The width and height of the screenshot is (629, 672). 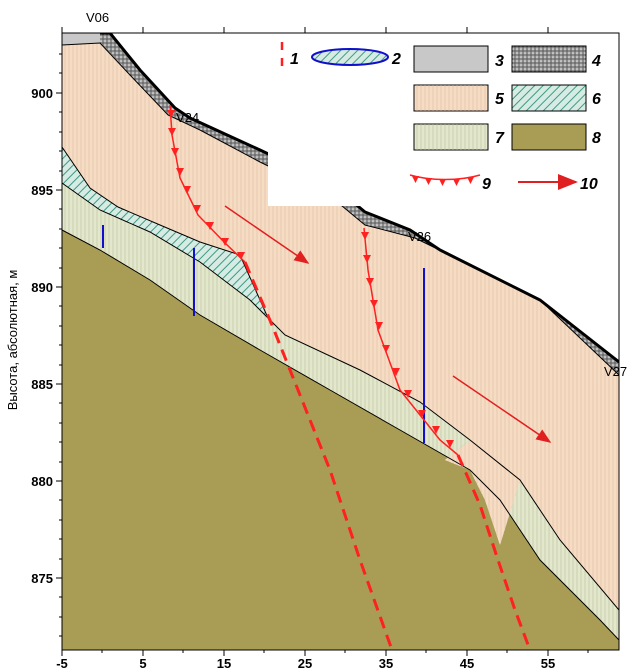 What do you see at coordinates (548, 663) in the screenshot?
I see `x-tick-label: 55` at bounding box center [548, 663].